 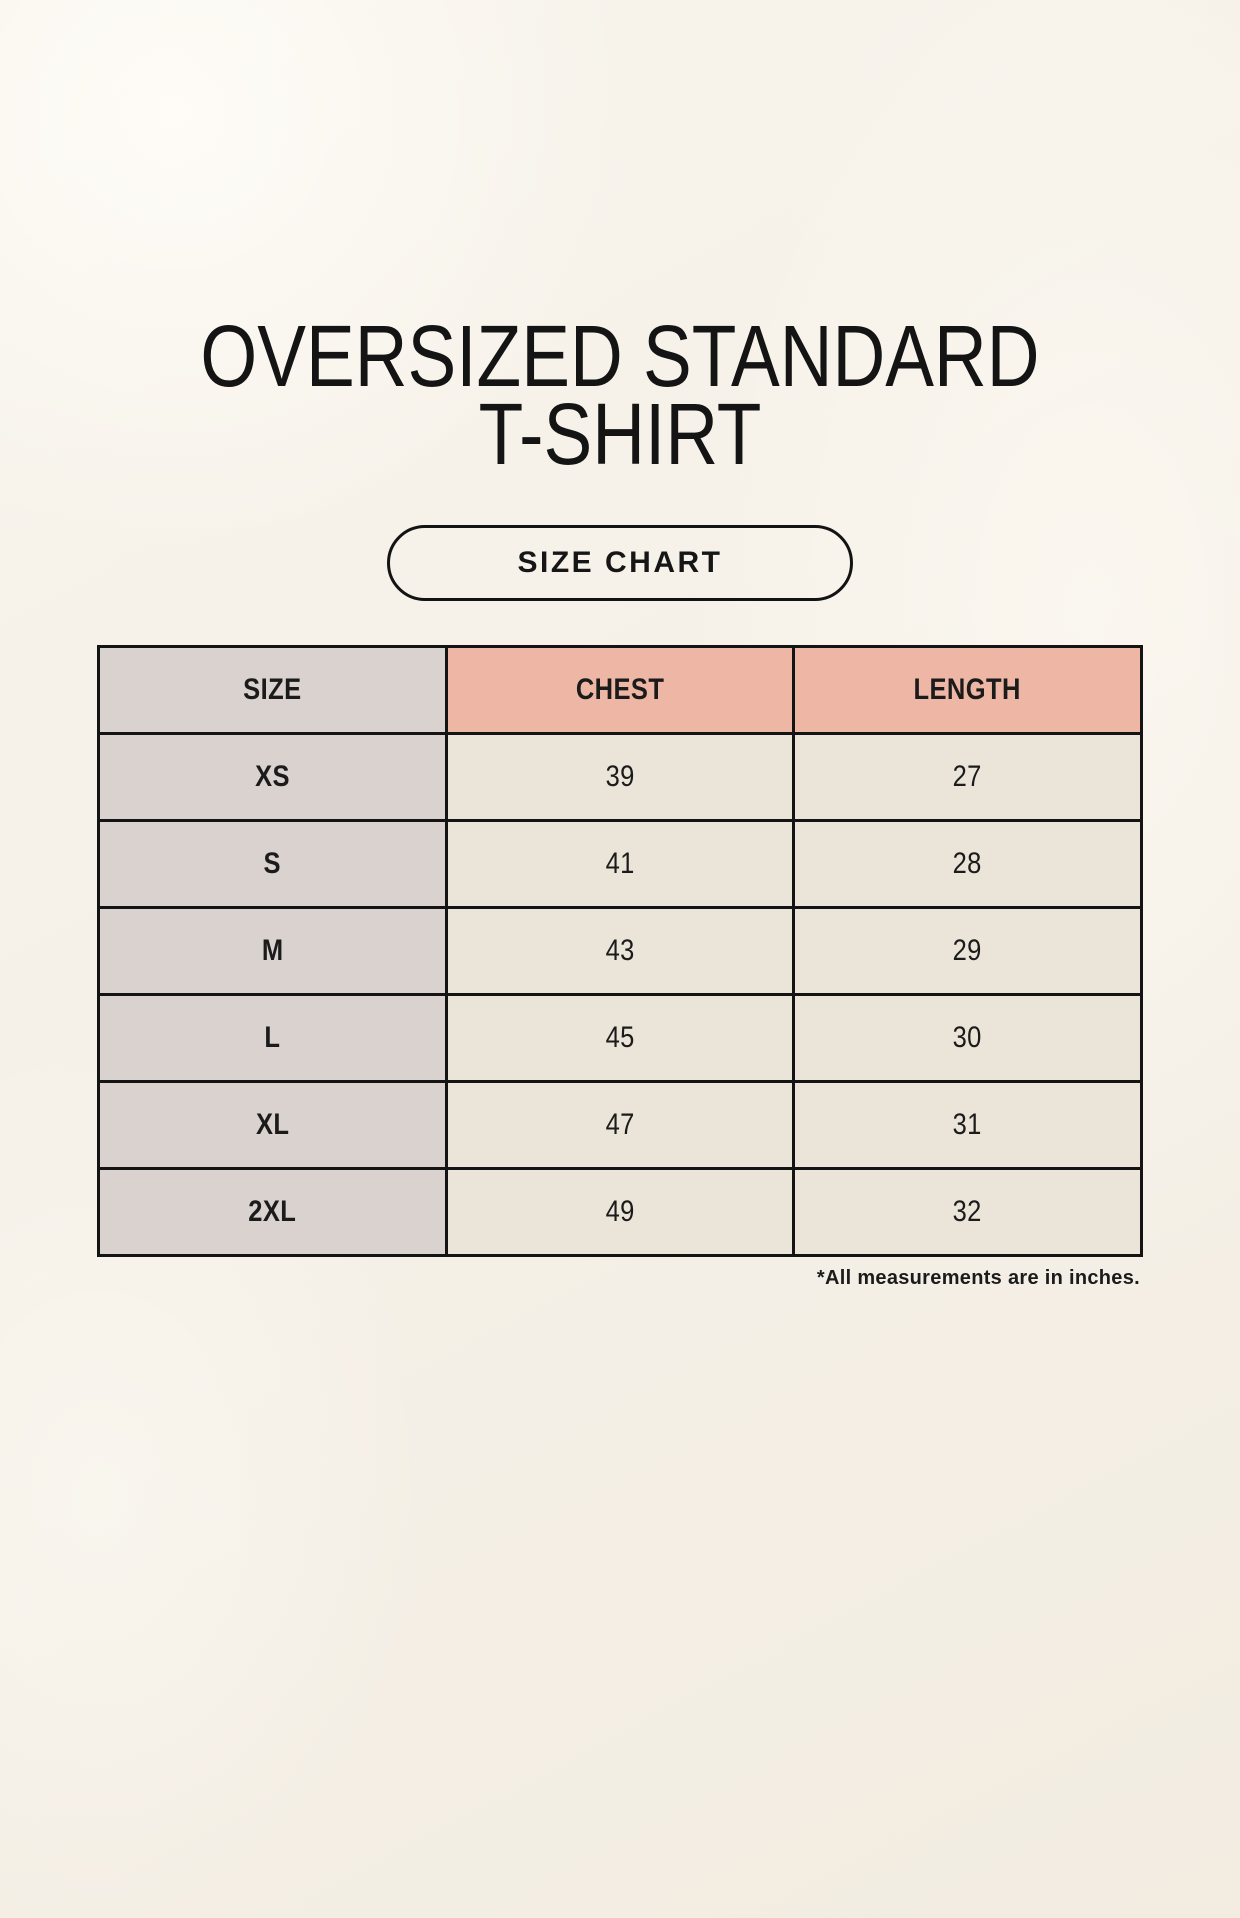 I want to click on table-row-l: L 45 30, so click(x=620, y=1037).